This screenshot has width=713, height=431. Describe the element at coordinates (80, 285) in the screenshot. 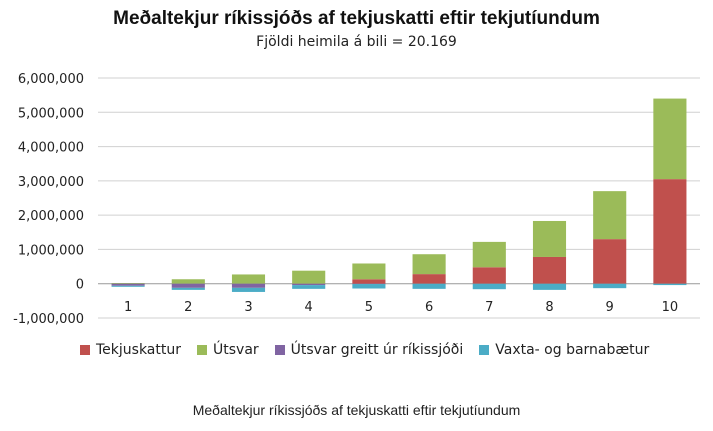

I see `y-tick-label: 0` at that location.